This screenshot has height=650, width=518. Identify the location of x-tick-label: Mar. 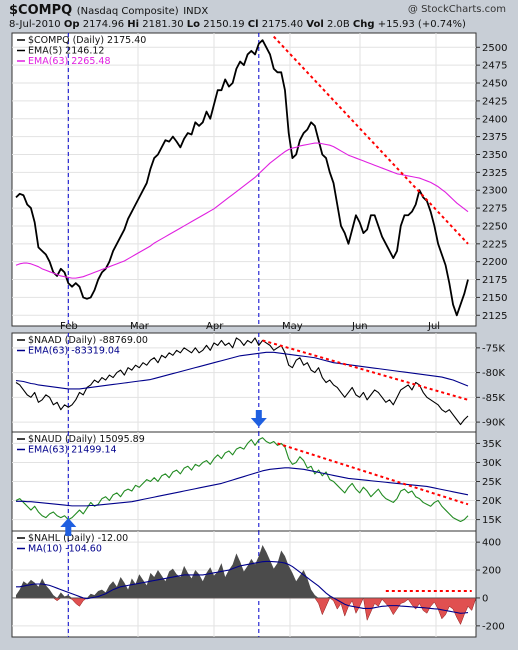
(140, 326).